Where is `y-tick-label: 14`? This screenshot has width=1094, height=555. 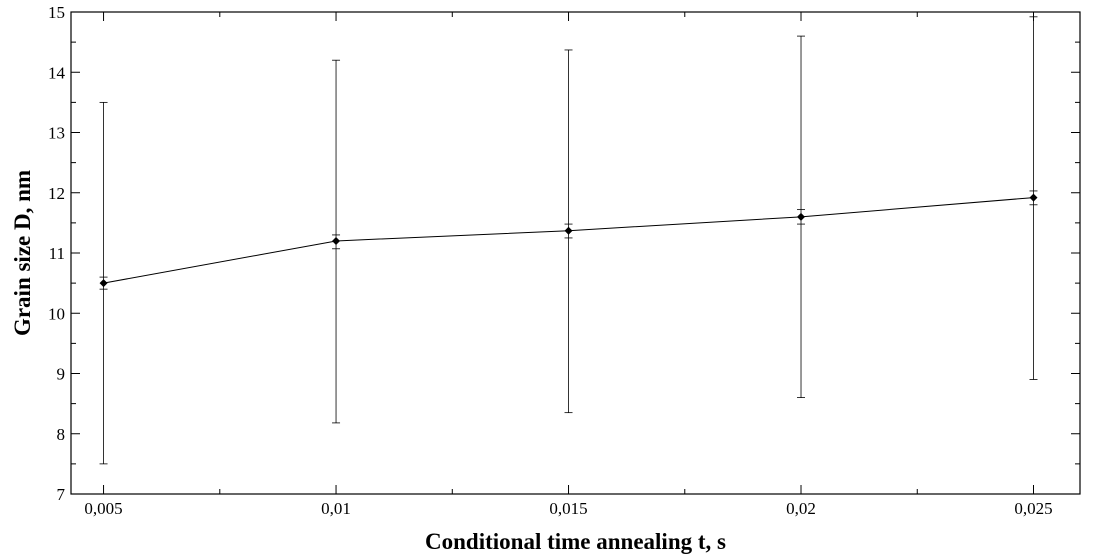
y-tick-label: 14 is located at coordinates (57, 72).